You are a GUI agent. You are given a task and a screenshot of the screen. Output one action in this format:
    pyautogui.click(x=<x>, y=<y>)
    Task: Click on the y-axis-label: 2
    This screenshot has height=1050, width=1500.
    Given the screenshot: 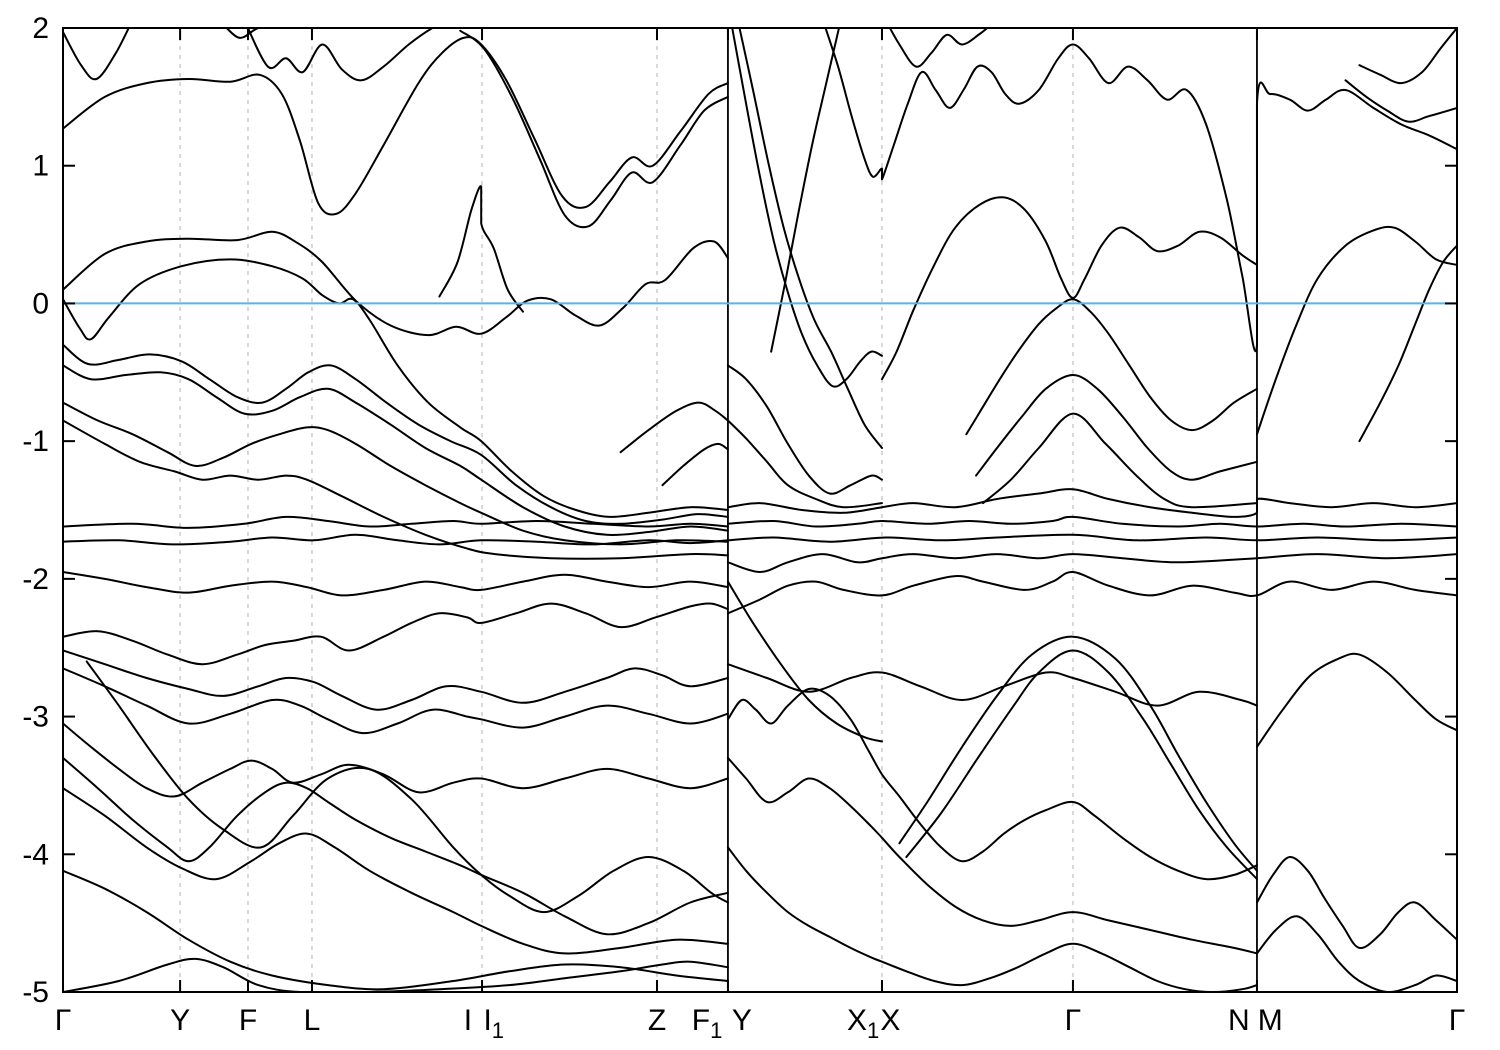 What is the action you would take?
    pyautogui.click(x=40, y=28)
    